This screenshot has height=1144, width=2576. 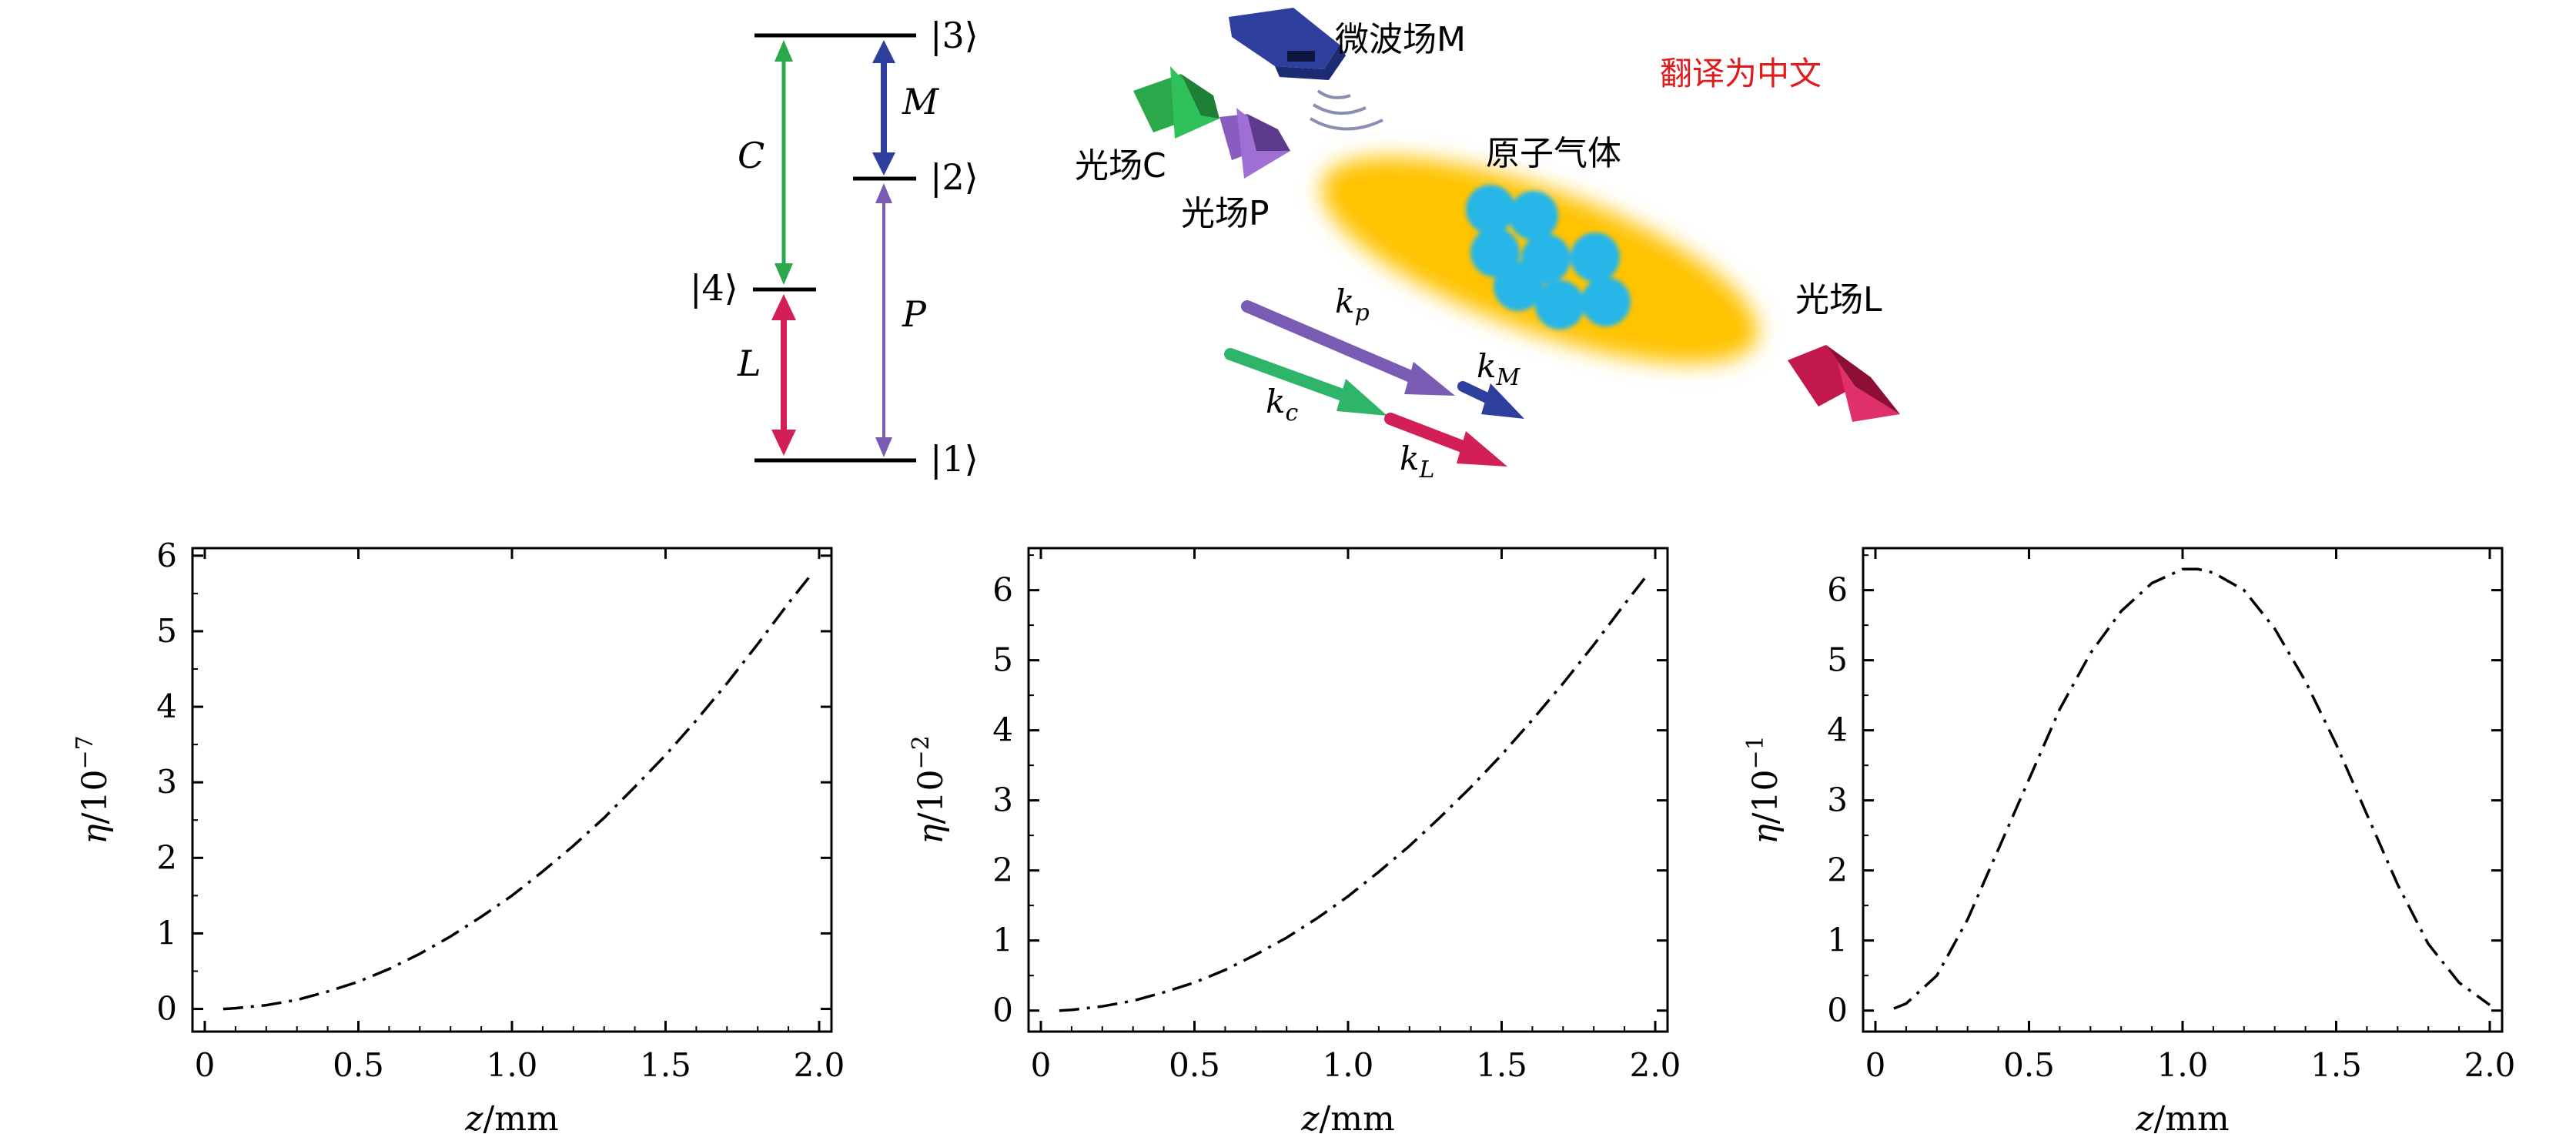 What do you see at coordinates (1287, 44) in the screenshot?
I see `microwave-horn-icon` at bounding box center [1287, 44].